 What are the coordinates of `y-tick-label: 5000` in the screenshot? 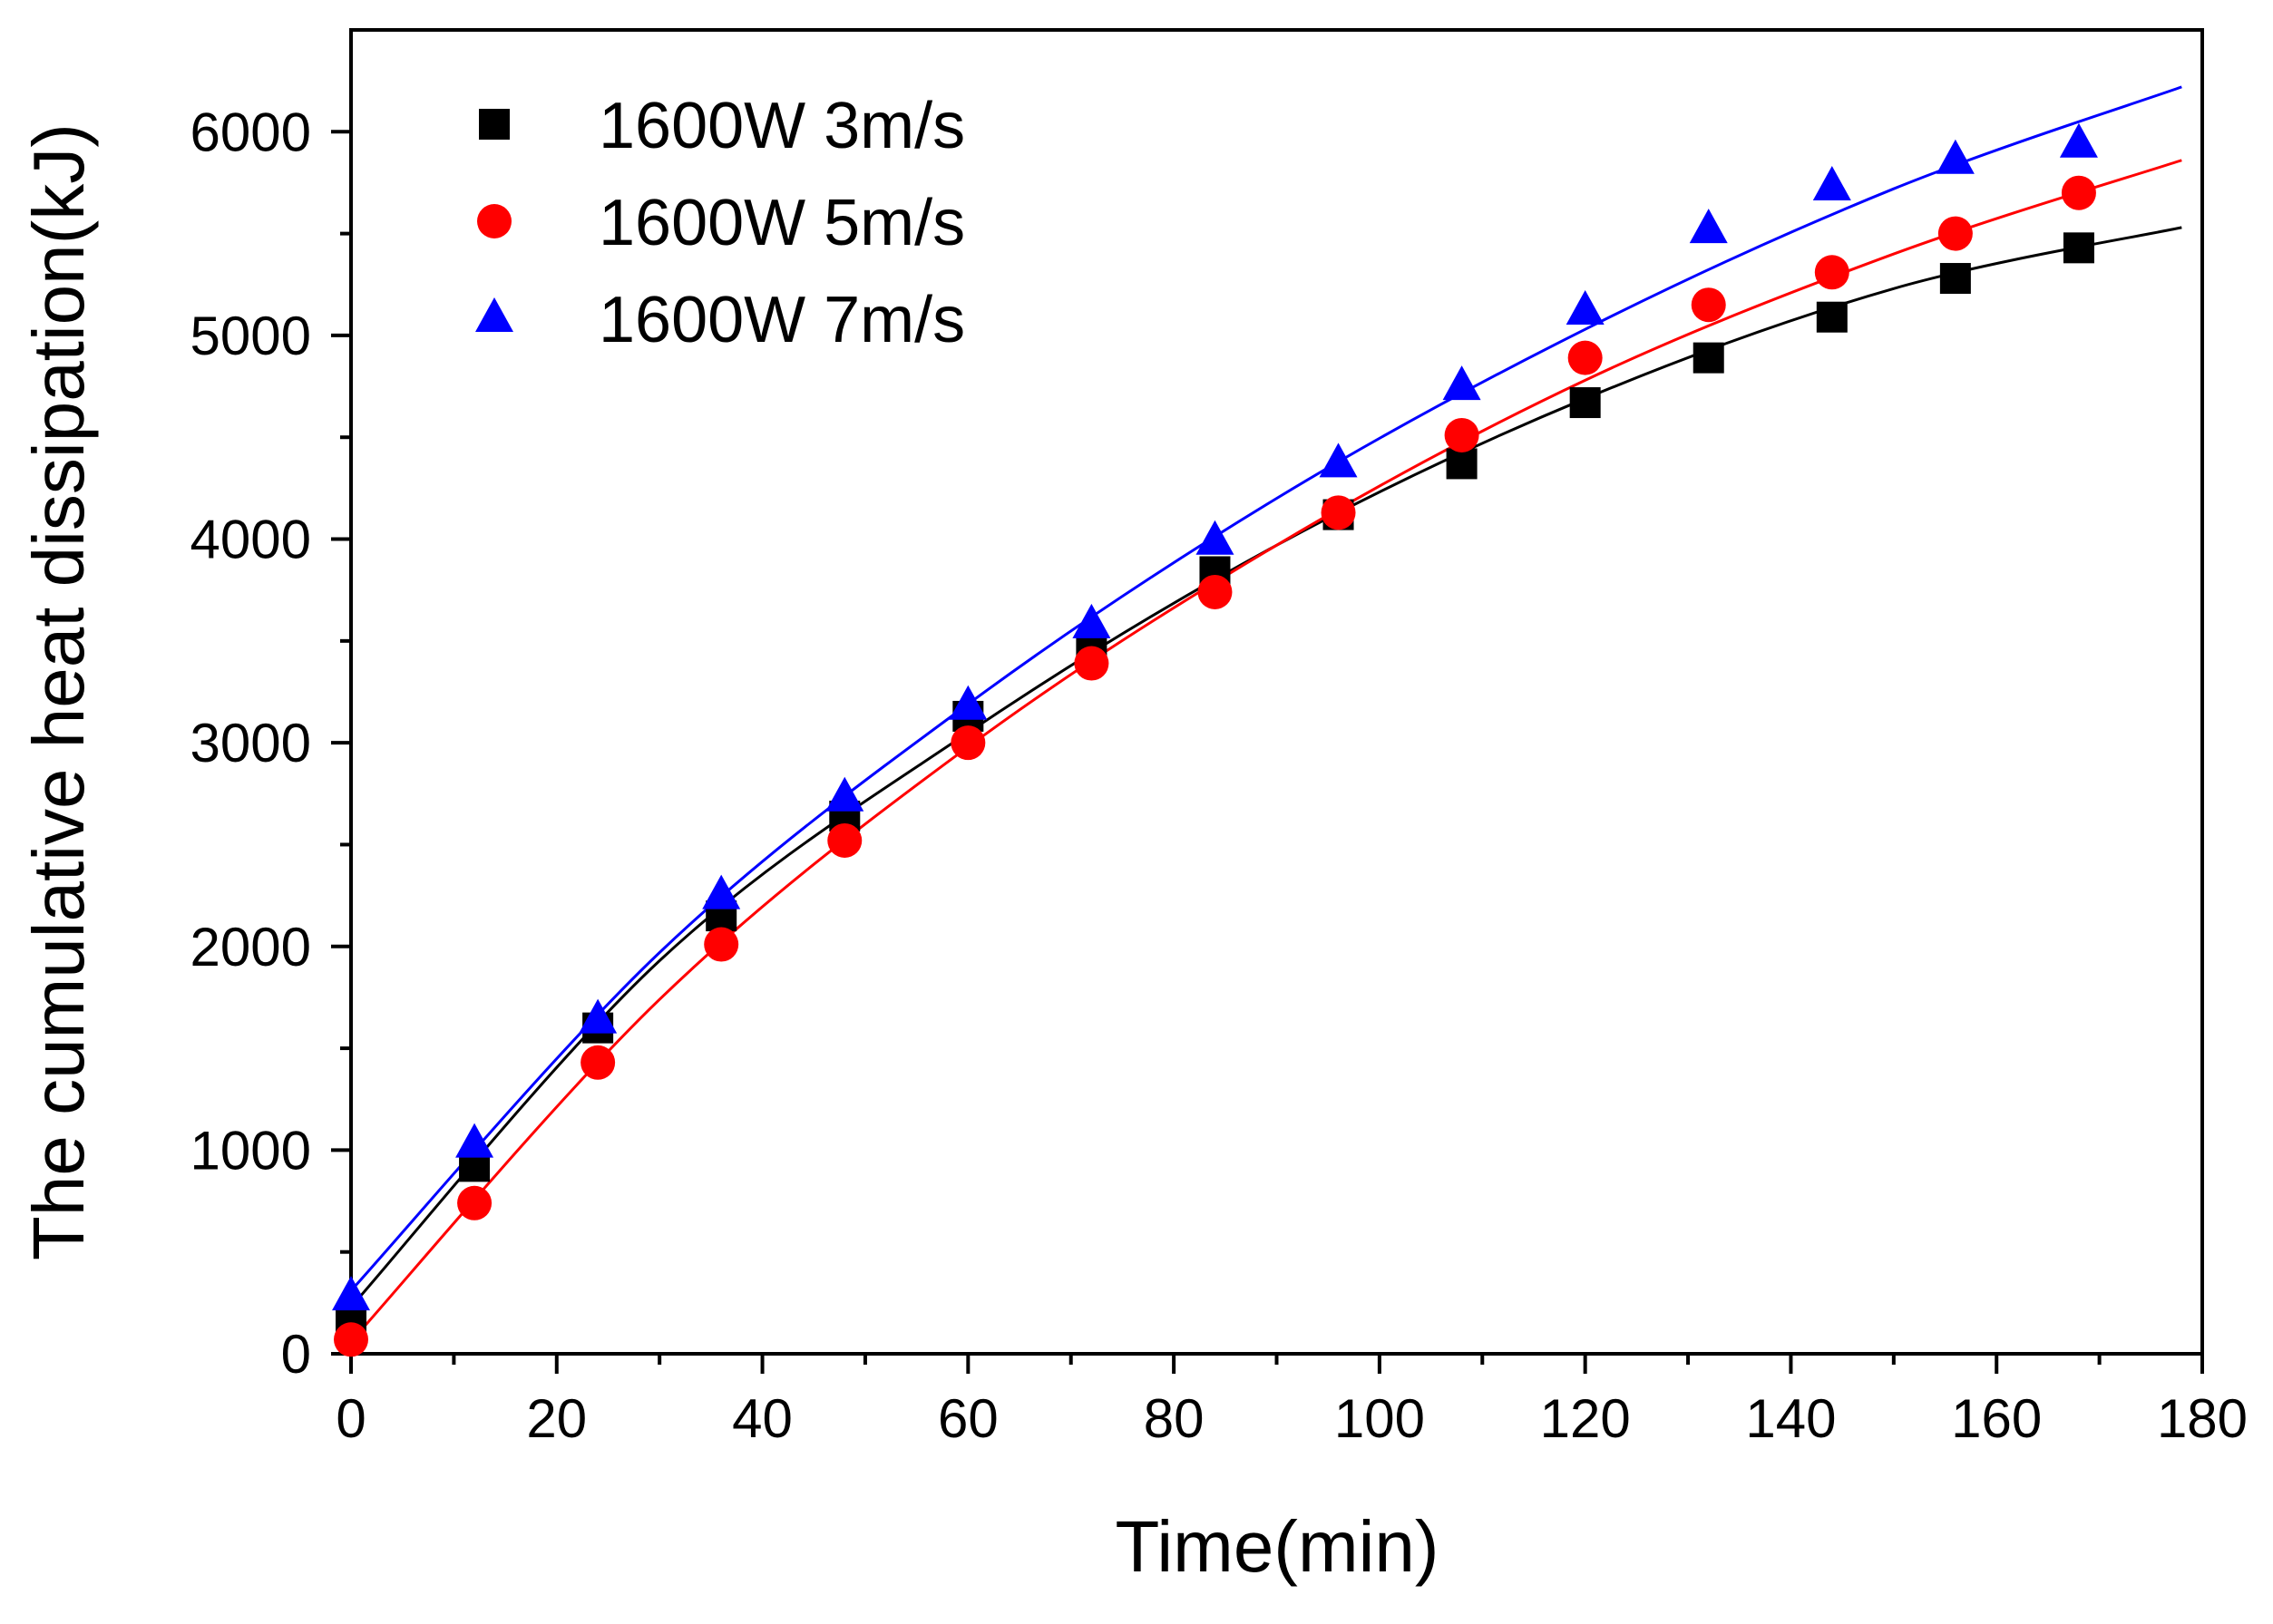 It's located at (250, 336).